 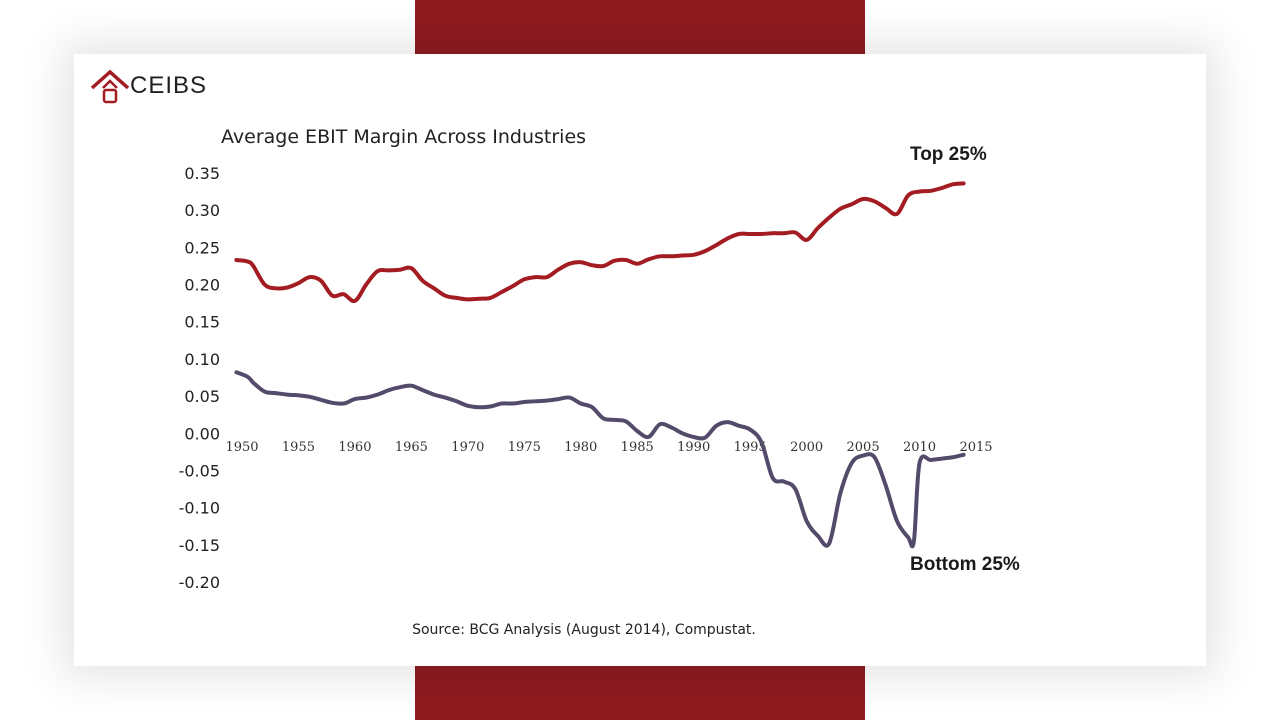 What do you see at coordinates (241, 447) in the screenshot?
I see `x-tick-label: 1950` at bounding box center [241, 447].